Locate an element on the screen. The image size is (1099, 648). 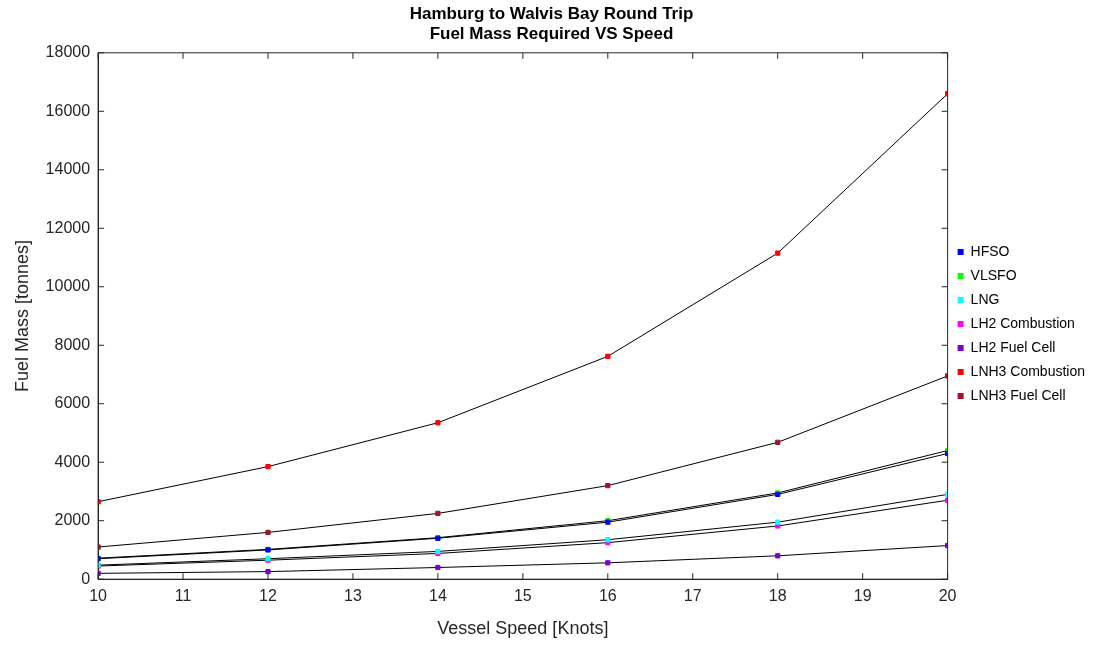
y-axis-title: Fuel Mass [tonnes] is located at coordinates (21, 316).